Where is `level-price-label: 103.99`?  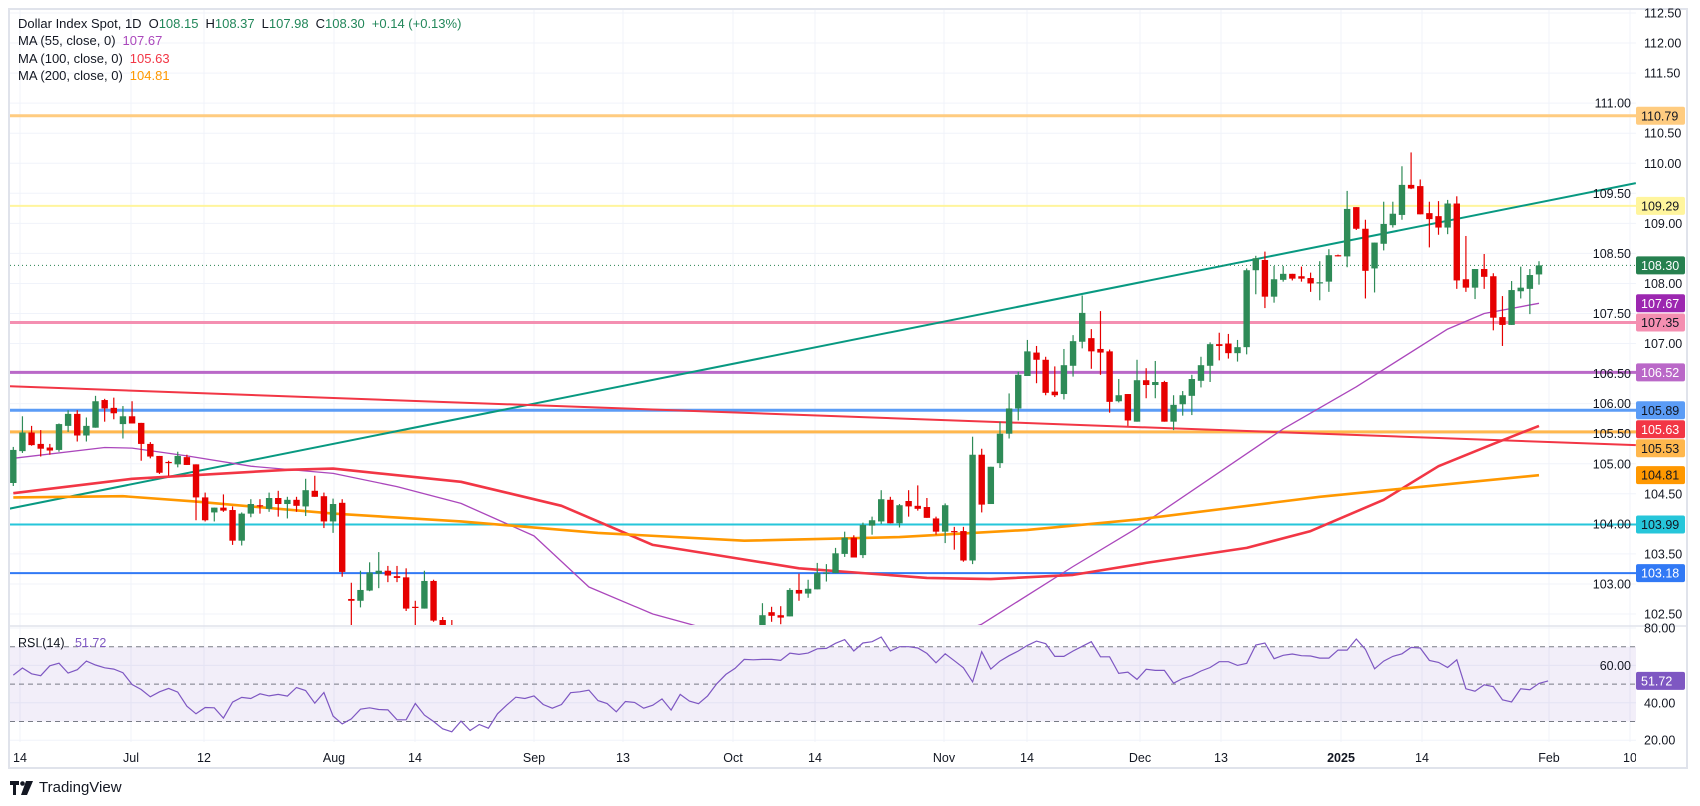 level-price-label: 103.99 is located at coordinates (1660, 524).